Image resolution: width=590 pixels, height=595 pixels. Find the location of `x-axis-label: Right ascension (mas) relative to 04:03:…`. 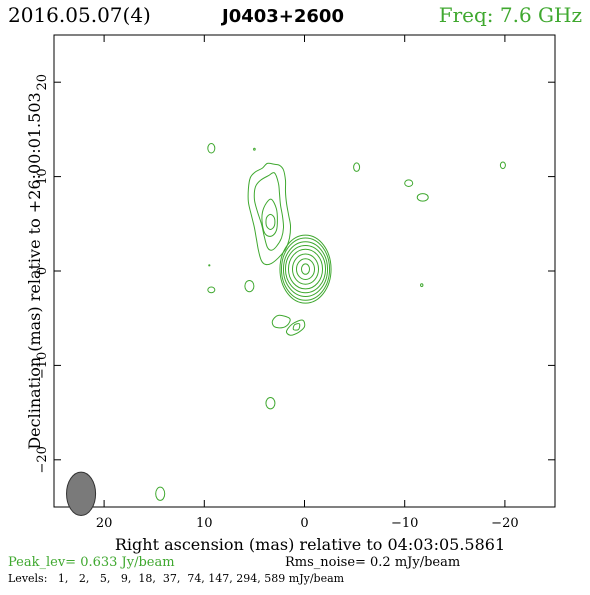

x-axis-label: Right ascension (mas) relative to 04:03:… is located at coordinates (310, 544).